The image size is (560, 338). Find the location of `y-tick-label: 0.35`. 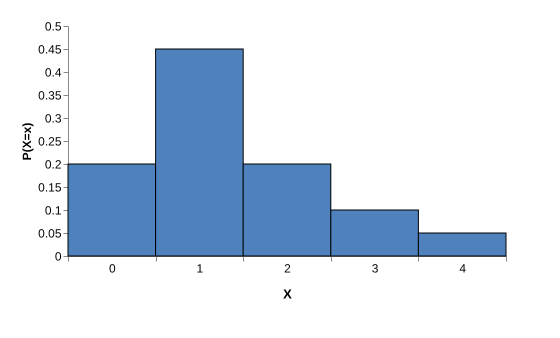

y-tick-label: 0.35 is located at coordinates (50, 95).